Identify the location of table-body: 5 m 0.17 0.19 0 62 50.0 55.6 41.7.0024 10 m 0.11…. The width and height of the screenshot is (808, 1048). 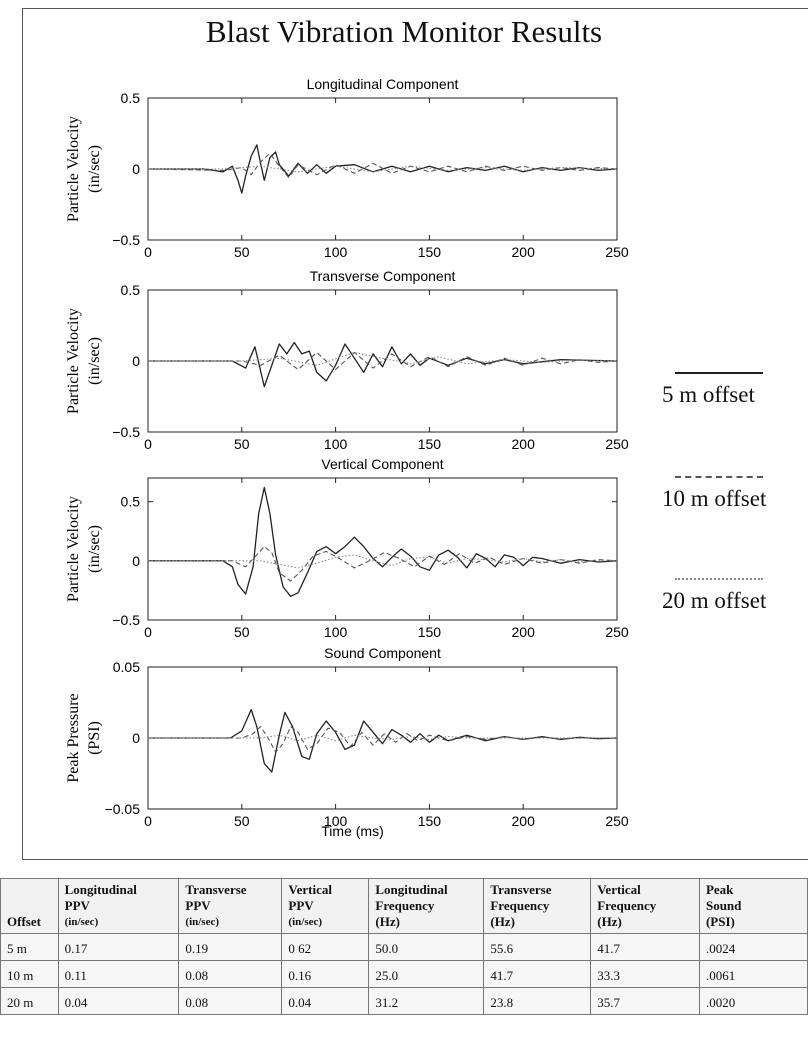
(404, 974).